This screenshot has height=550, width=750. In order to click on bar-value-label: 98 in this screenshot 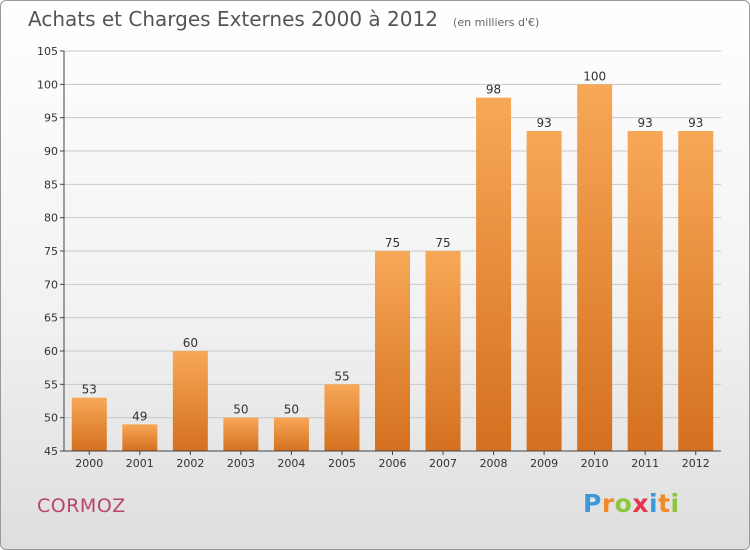, I will do `click(493, 90)`.